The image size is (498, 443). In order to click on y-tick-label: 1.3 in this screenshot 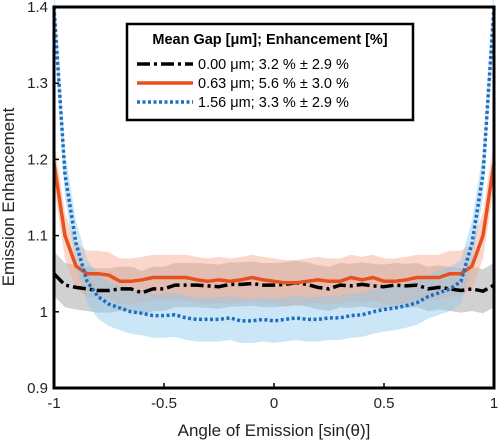, I will do `click(37, 83)`.